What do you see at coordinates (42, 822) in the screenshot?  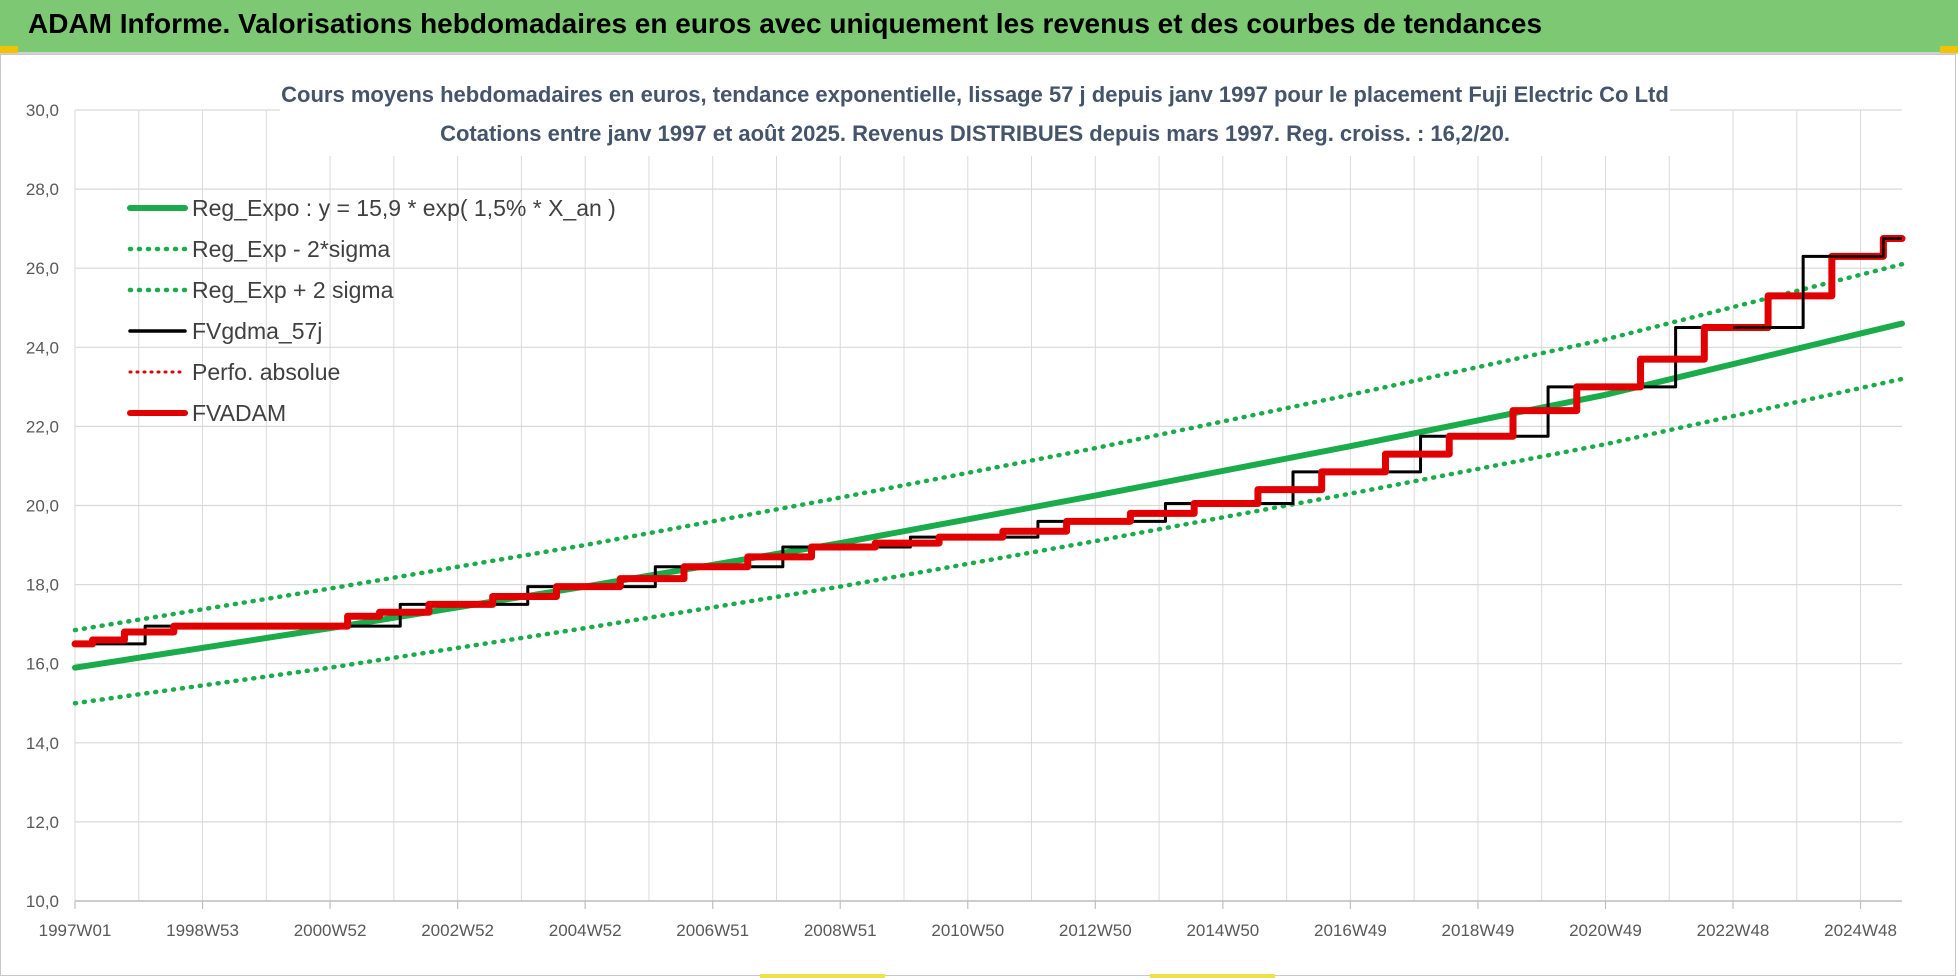 I see `y-tick-label: 12,0` at bounding box center [42, 822].